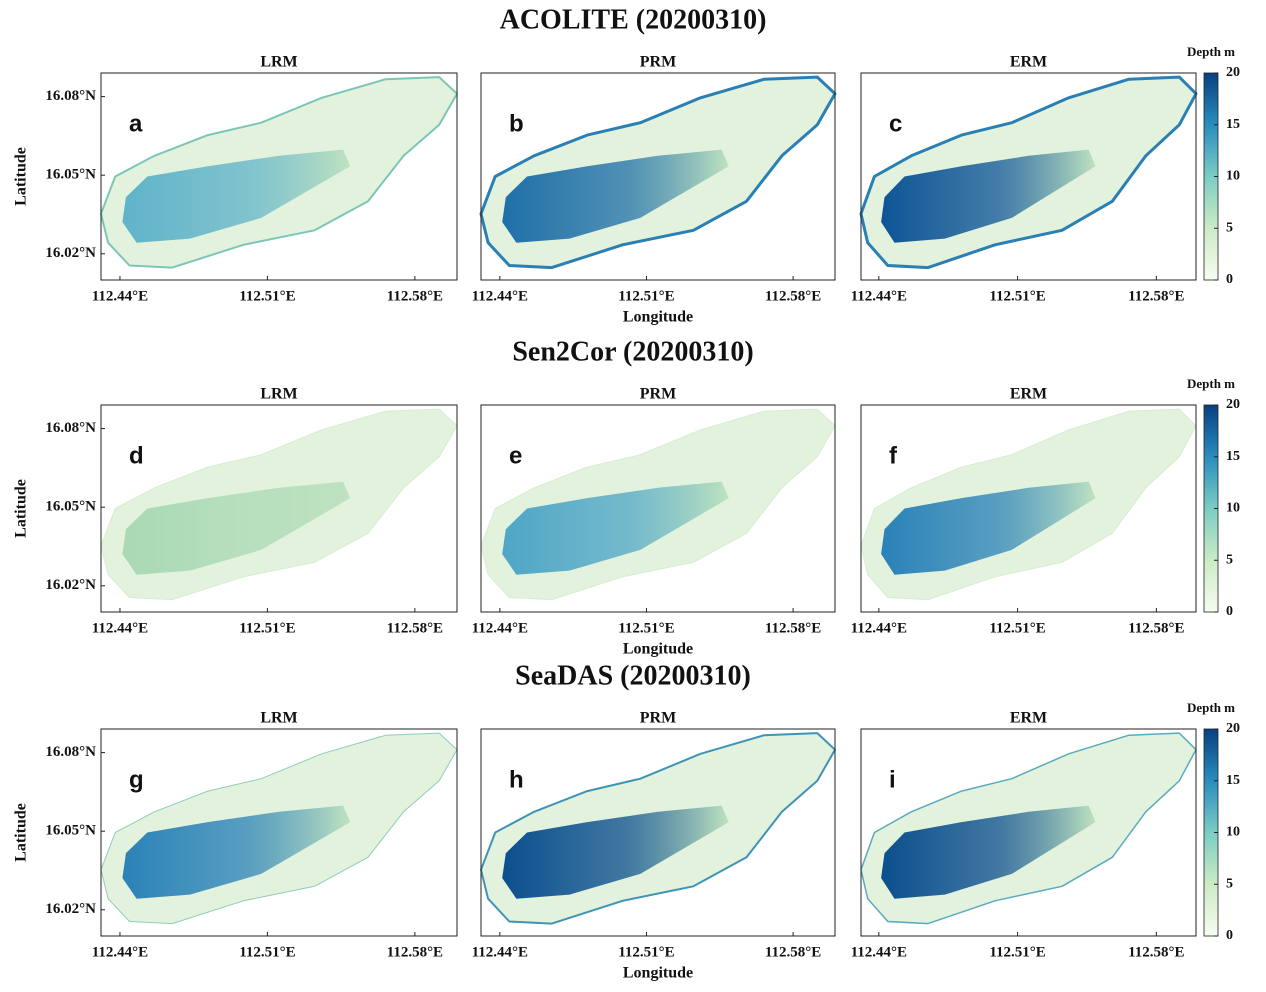  What do you see at coordinates (632, 351) in the screenshot?
I see `figure-title: Sen2Cor (20200310)` at bounding box center [632, 351].